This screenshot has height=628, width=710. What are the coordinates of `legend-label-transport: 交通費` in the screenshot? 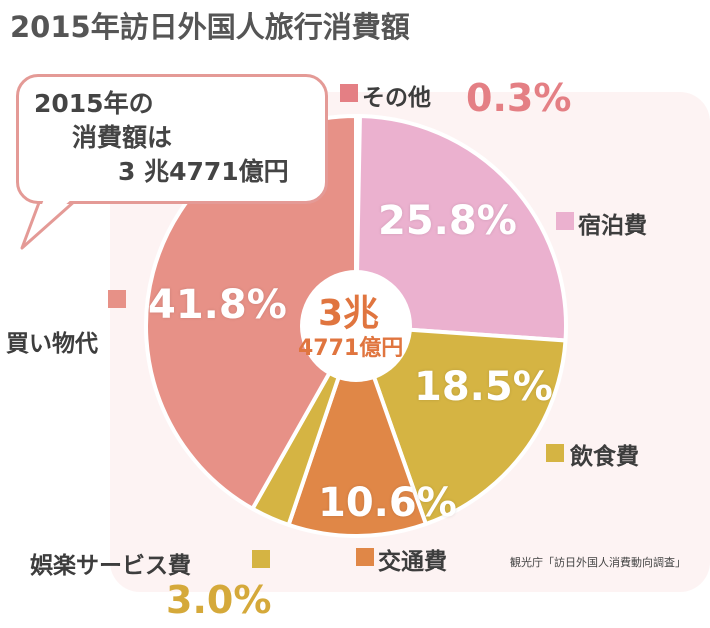 It's located at (412, 562).